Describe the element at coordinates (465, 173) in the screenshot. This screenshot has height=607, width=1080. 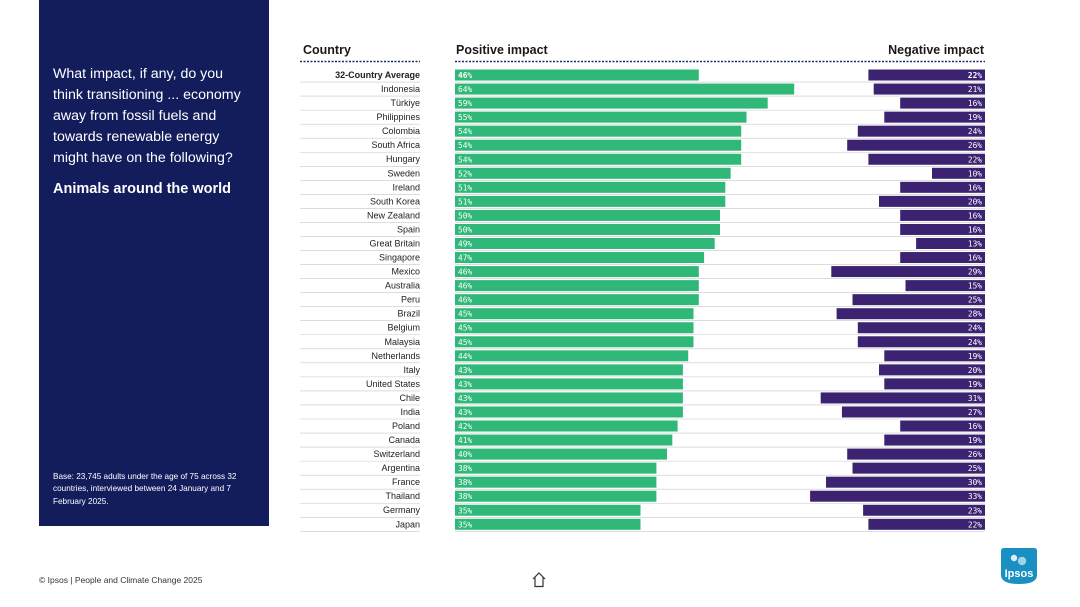
I see `positive-value-label: 52%` at that location.